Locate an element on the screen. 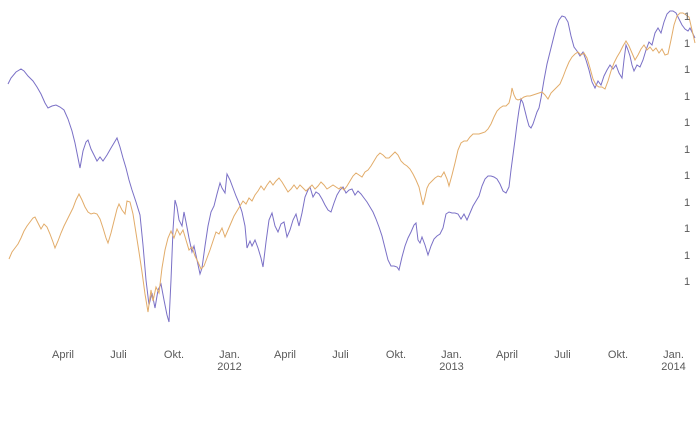 Image resolution: width=697 pixels, height=430 pixels. x-tick-label: Jan. 2013 is located at coordinates (451, 361).